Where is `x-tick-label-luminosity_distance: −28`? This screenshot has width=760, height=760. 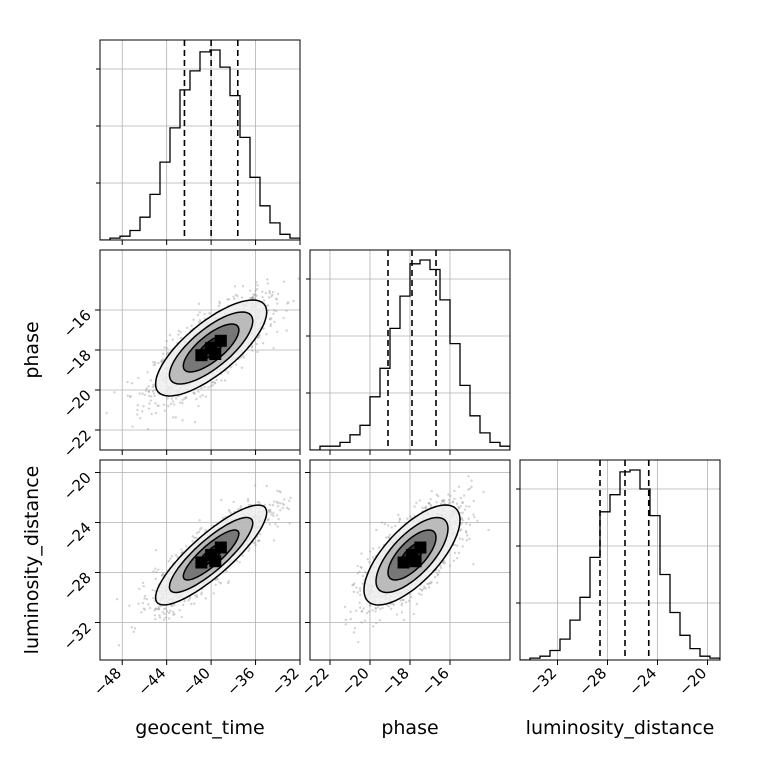
x-tick-label-luminosity_distance: −28 is located at coordinates (592, 681).